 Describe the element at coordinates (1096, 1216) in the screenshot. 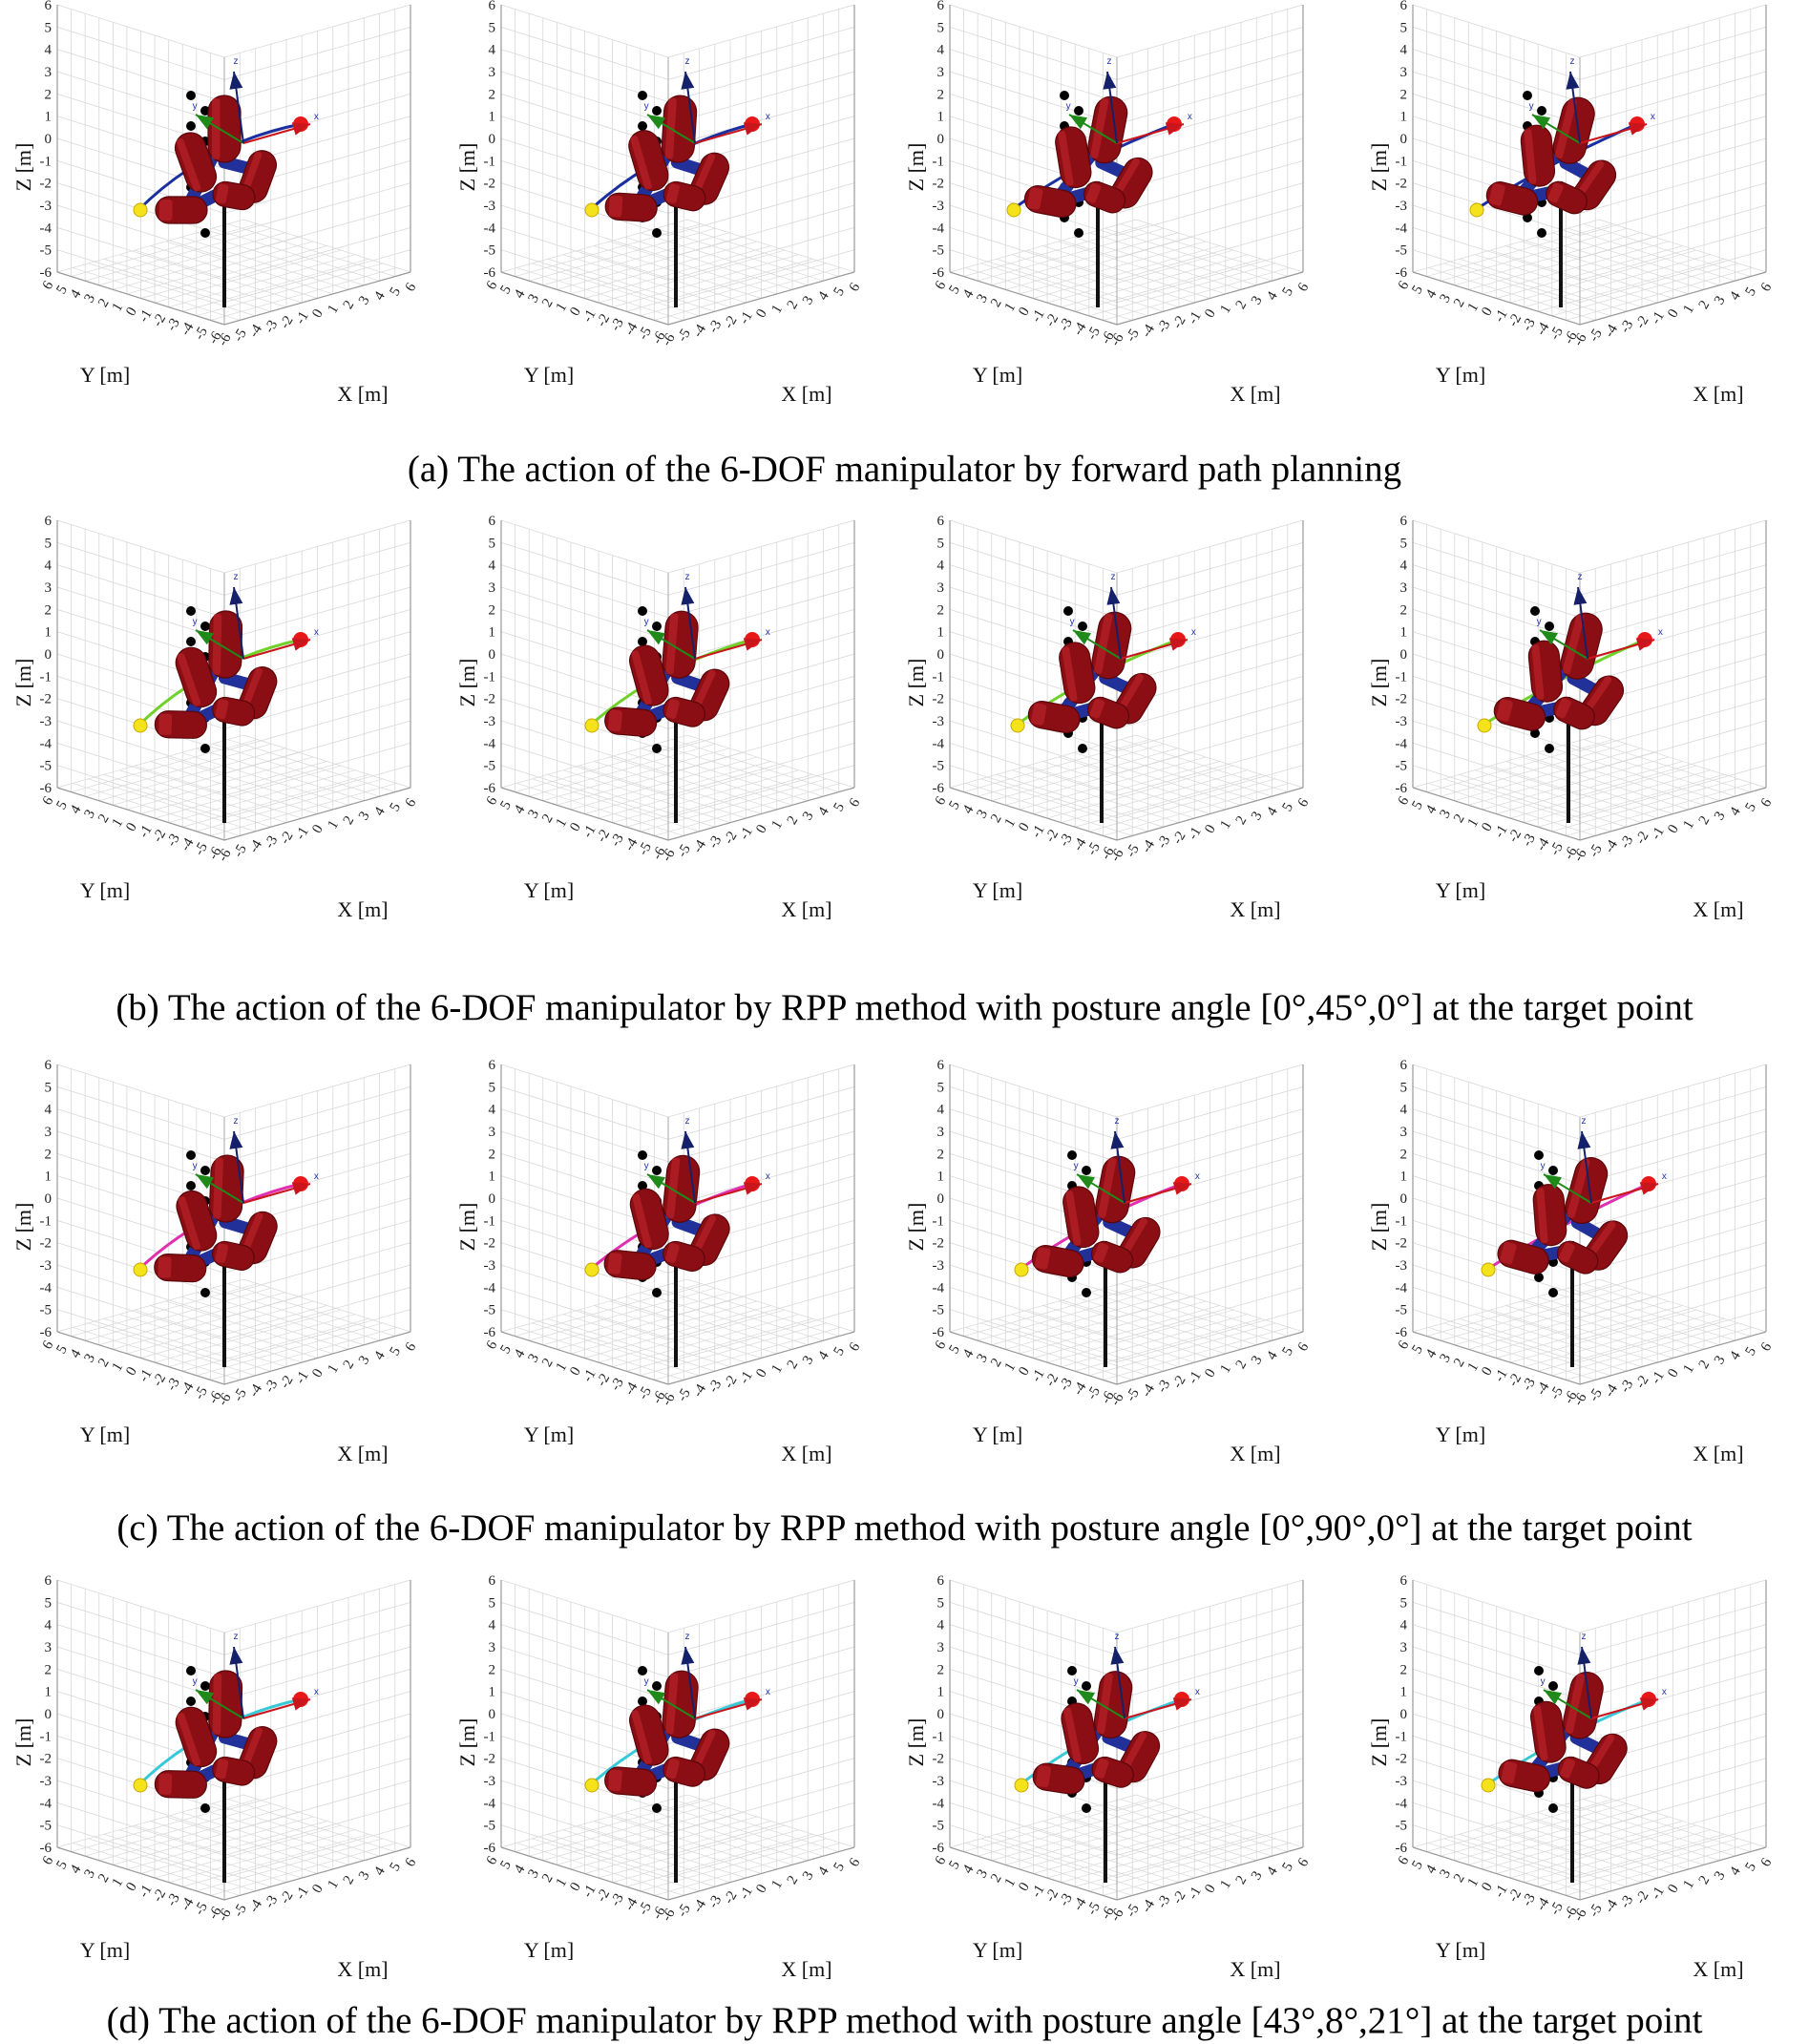

I see `manipulator` at that location.